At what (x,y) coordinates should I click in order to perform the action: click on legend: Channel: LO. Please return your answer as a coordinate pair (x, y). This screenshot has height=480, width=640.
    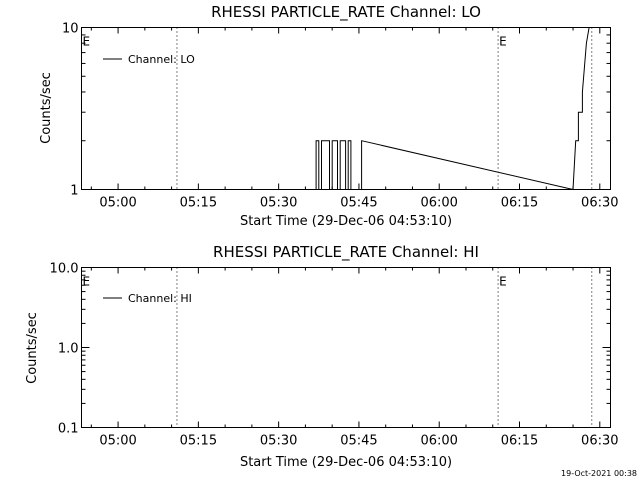
    Looking at the image, I should click on (149, 59).